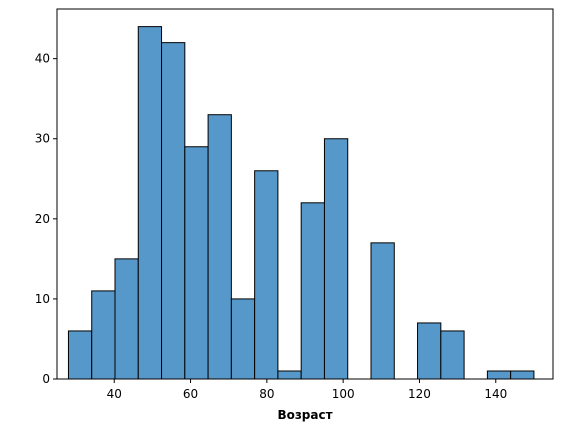 The width and height of the screenshot is (562, 432). I want to click on x-tick-label: 60, so click(190, 394).